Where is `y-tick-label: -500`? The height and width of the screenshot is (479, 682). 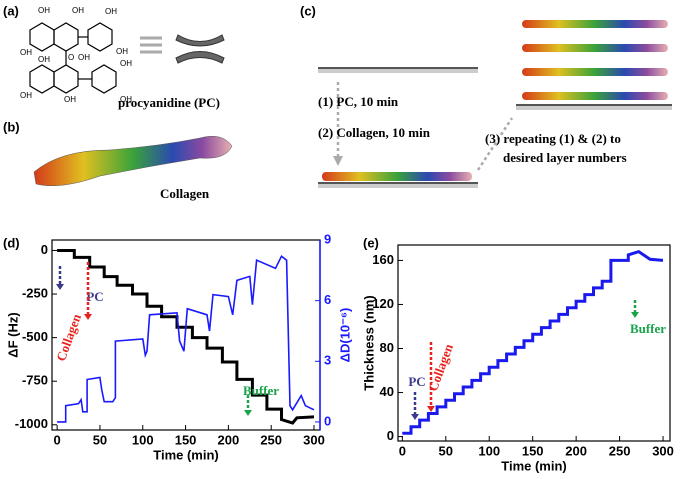
y-tick-label: -500 is located at coordinates (35, 336).